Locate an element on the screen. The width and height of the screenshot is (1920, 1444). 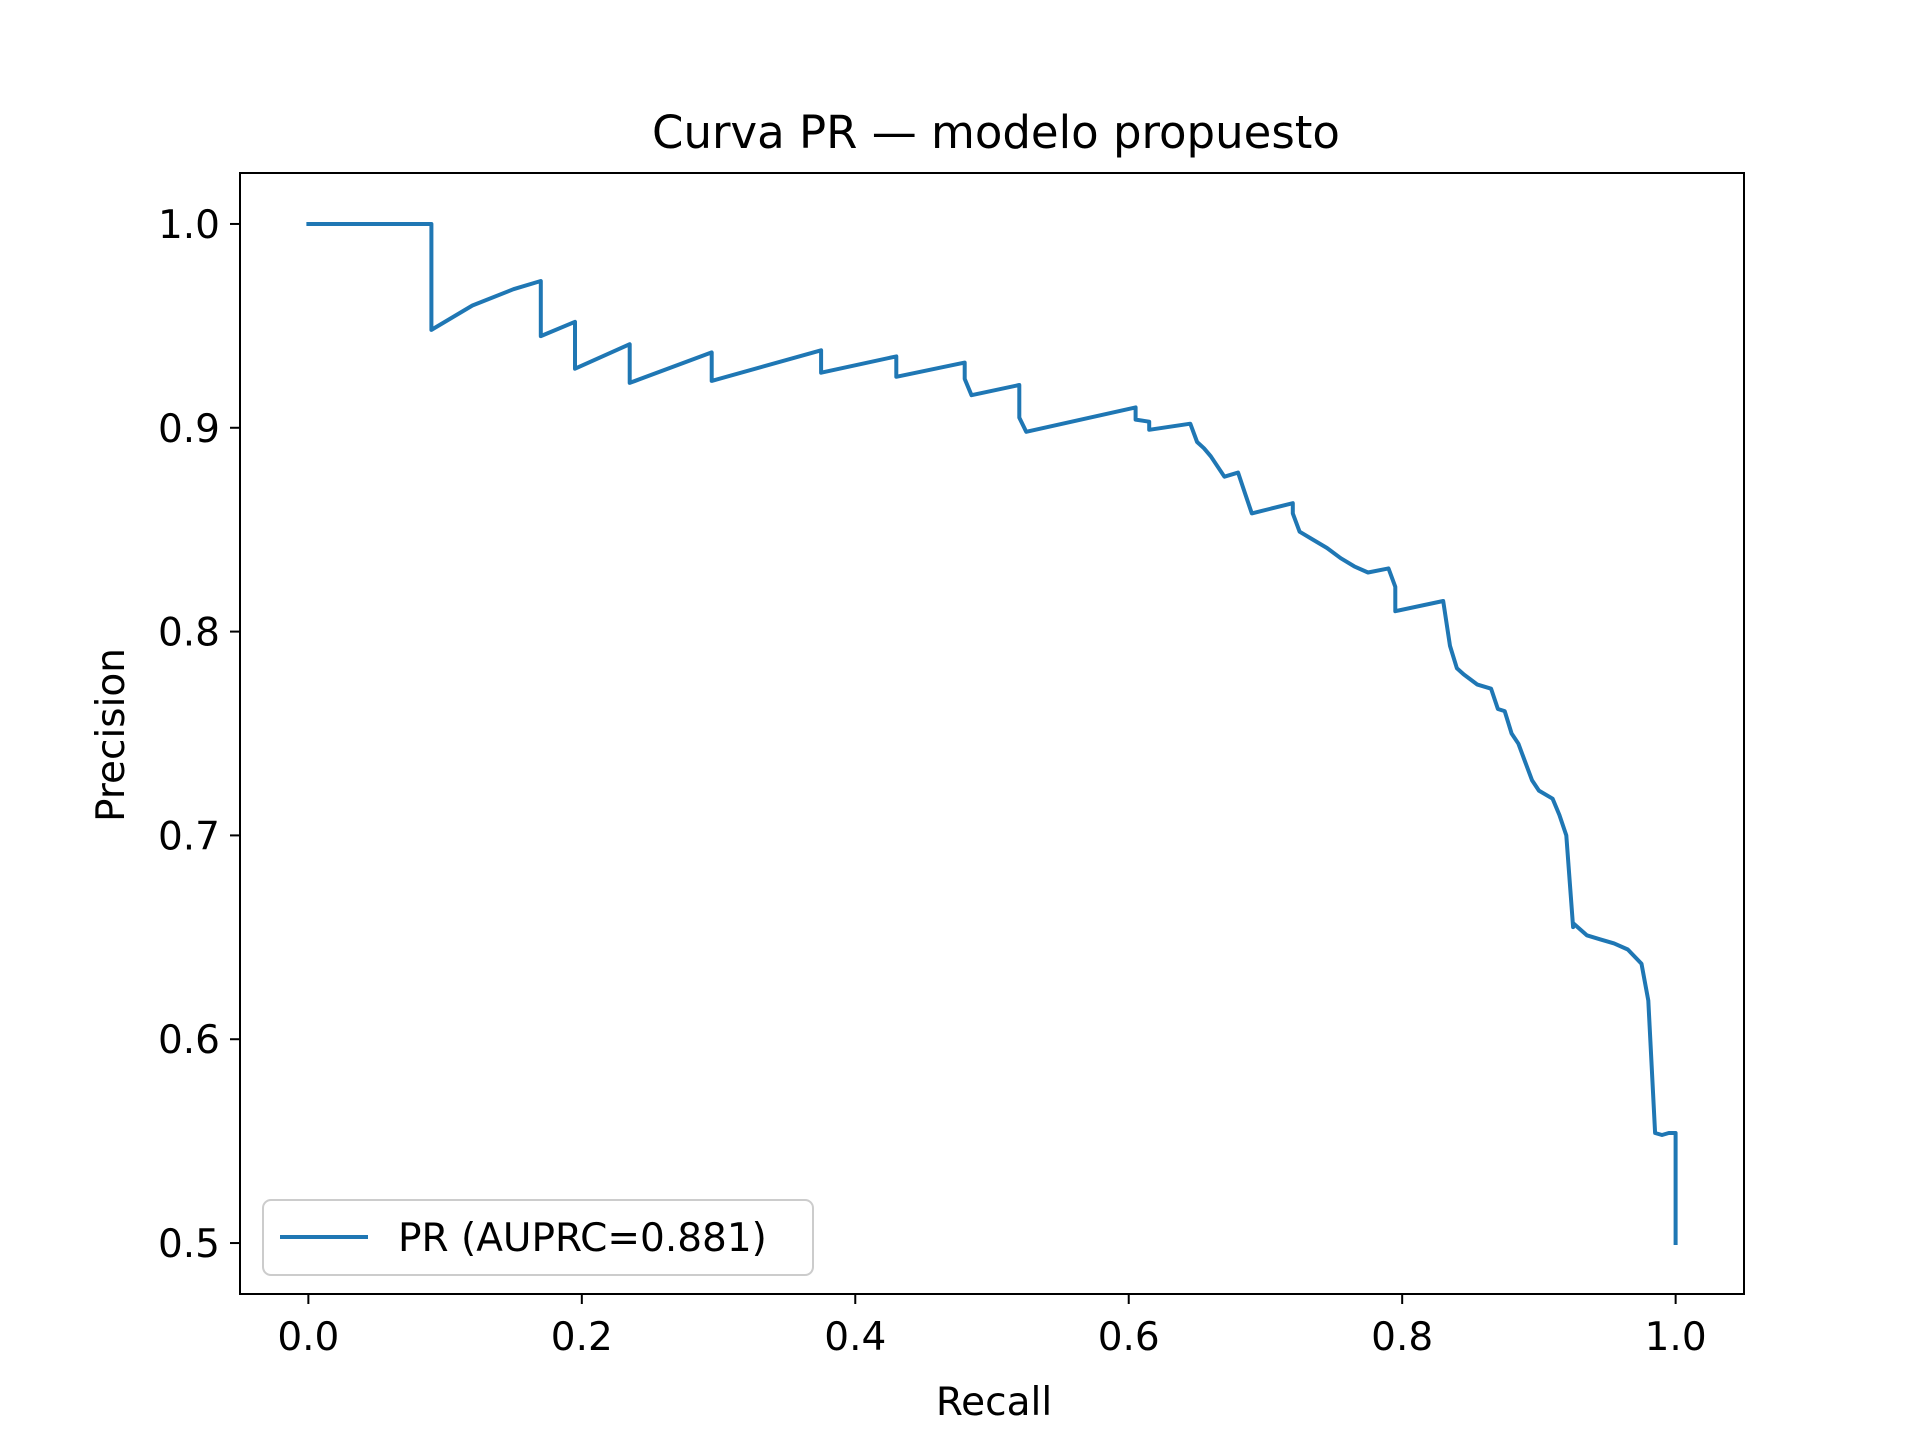
x-tick-label: 0.2 is located at coordinates (582, 1337).